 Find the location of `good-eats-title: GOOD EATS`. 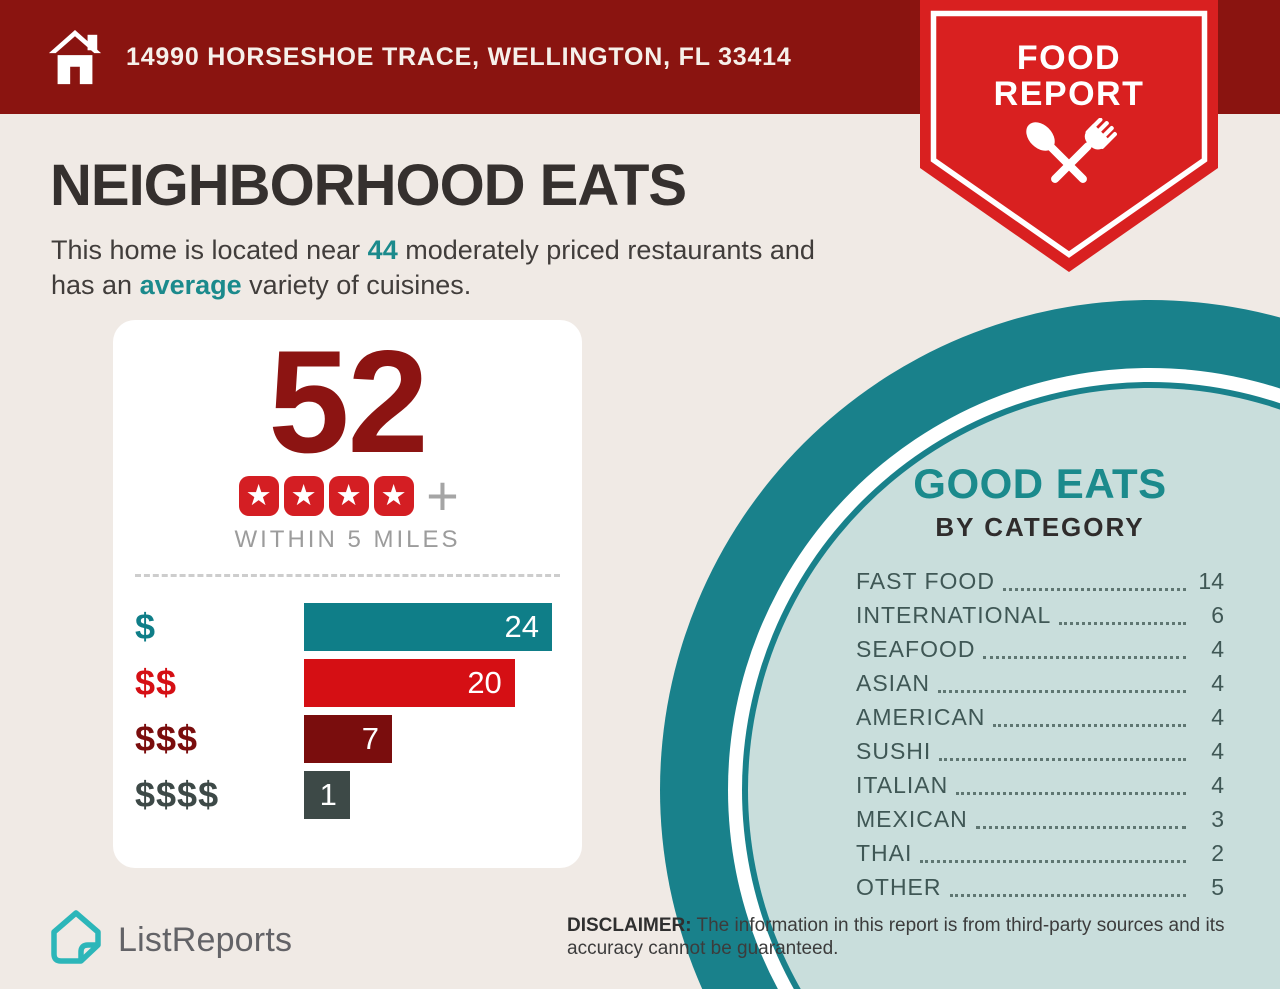

good-eats-title: GOOD EATS is located at coordinates (1040, 483).